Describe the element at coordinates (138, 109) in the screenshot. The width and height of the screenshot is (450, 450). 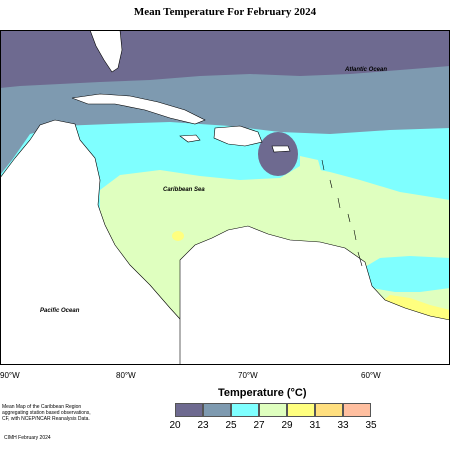
I see `cuba-land` at that location.